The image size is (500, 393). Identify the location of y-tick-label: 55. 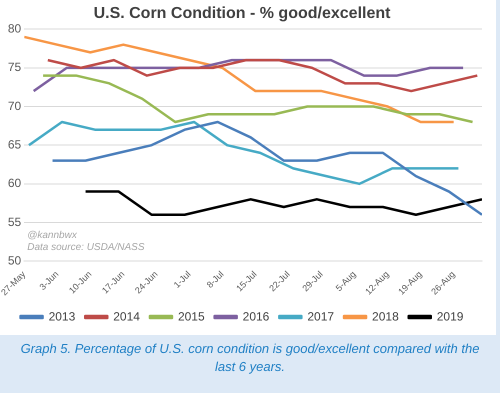
(15, 221).